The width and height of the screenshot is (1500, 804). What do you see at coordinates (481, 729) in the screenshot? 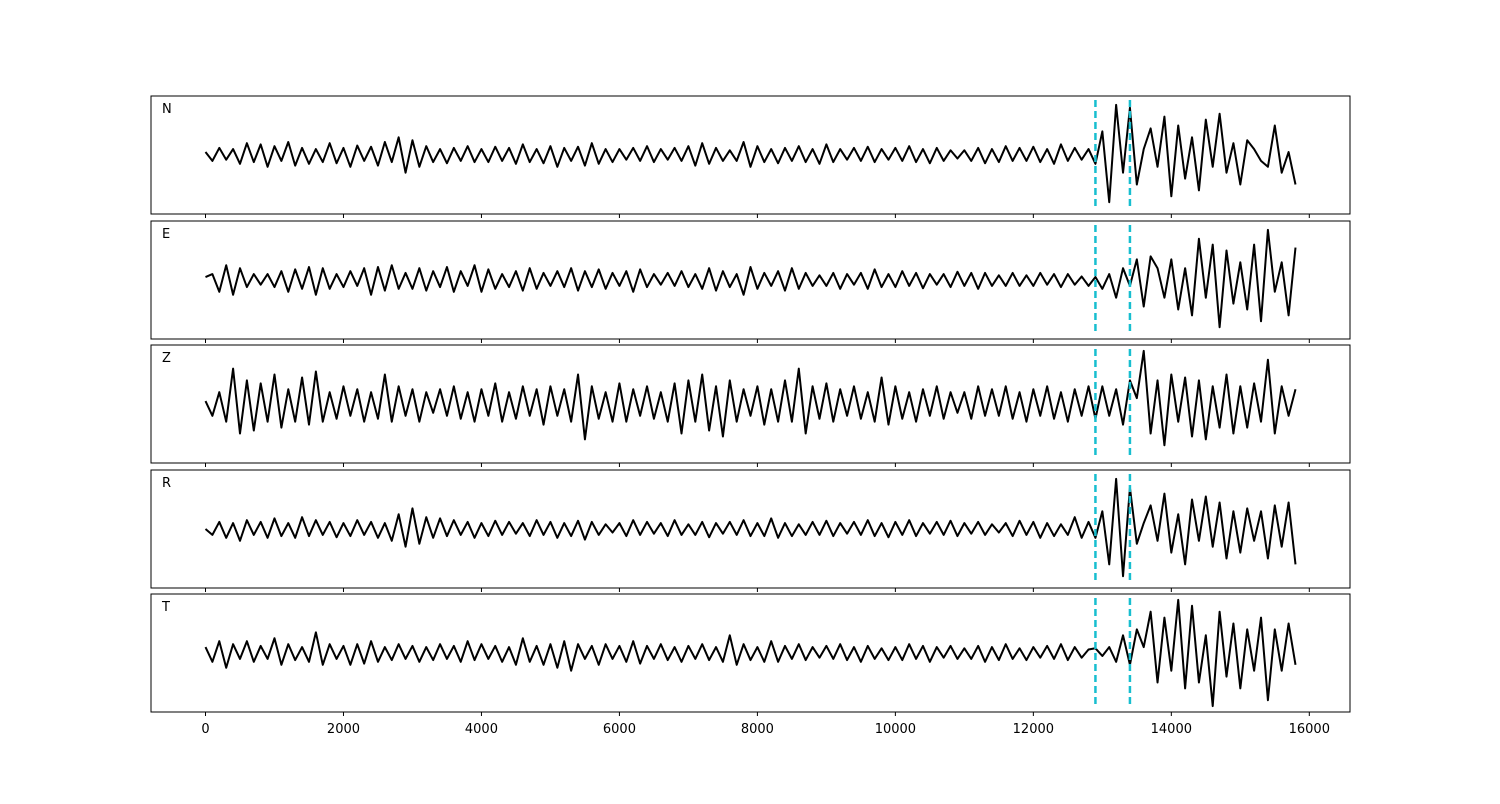
I see `x-tick-label: 4000` at bounding box center [481, 729].